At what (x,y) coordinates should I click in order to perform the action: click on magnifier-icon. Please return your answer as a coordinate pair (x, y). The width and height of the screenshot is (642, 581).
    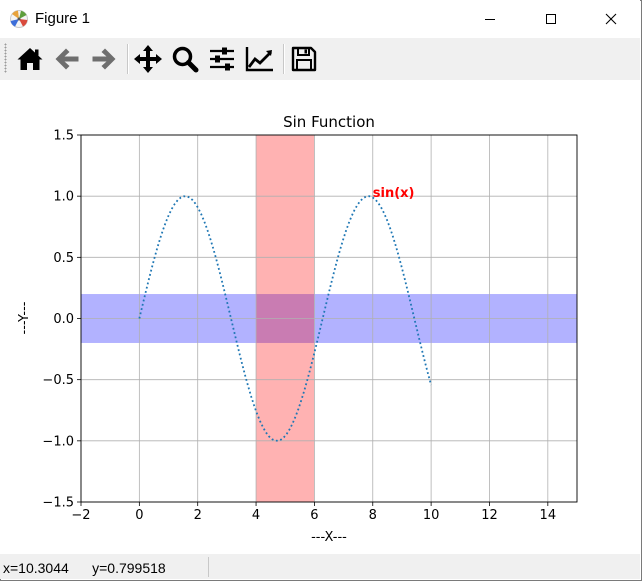
    Looking at the image, I should click on (185, 59).